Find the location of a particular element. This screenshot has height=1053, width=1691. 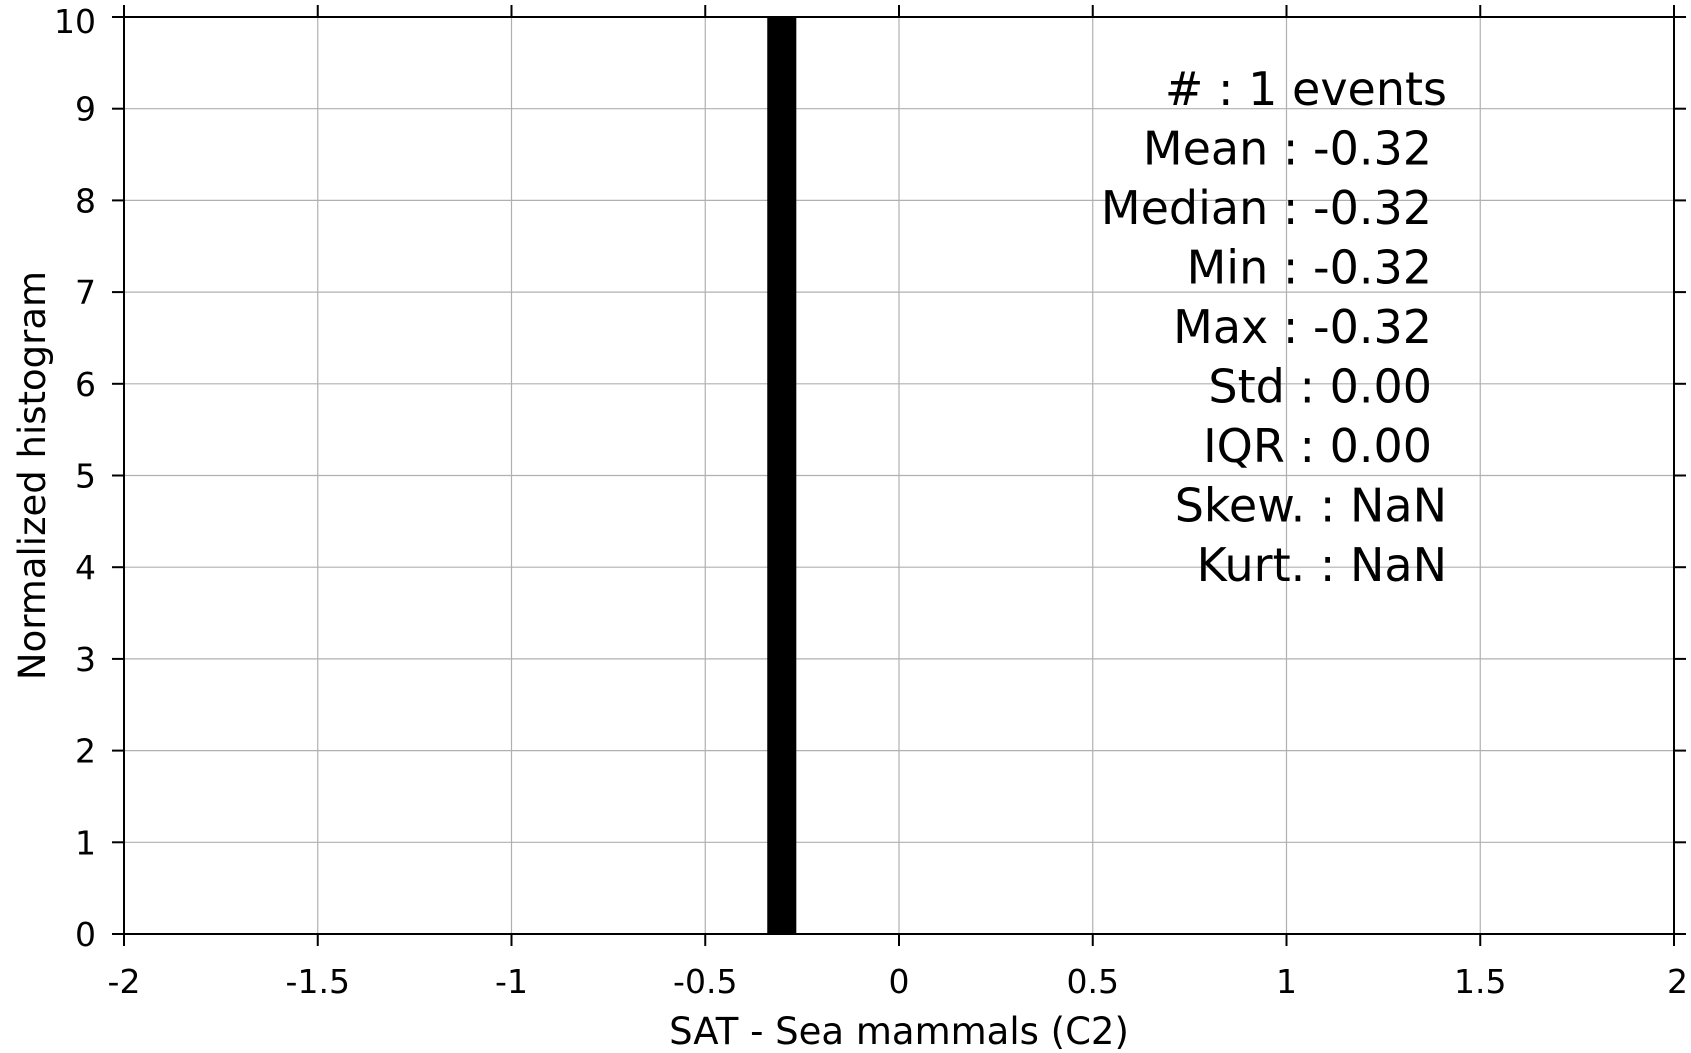

x-tick-label: 0 is located at coordinates (899, 981).